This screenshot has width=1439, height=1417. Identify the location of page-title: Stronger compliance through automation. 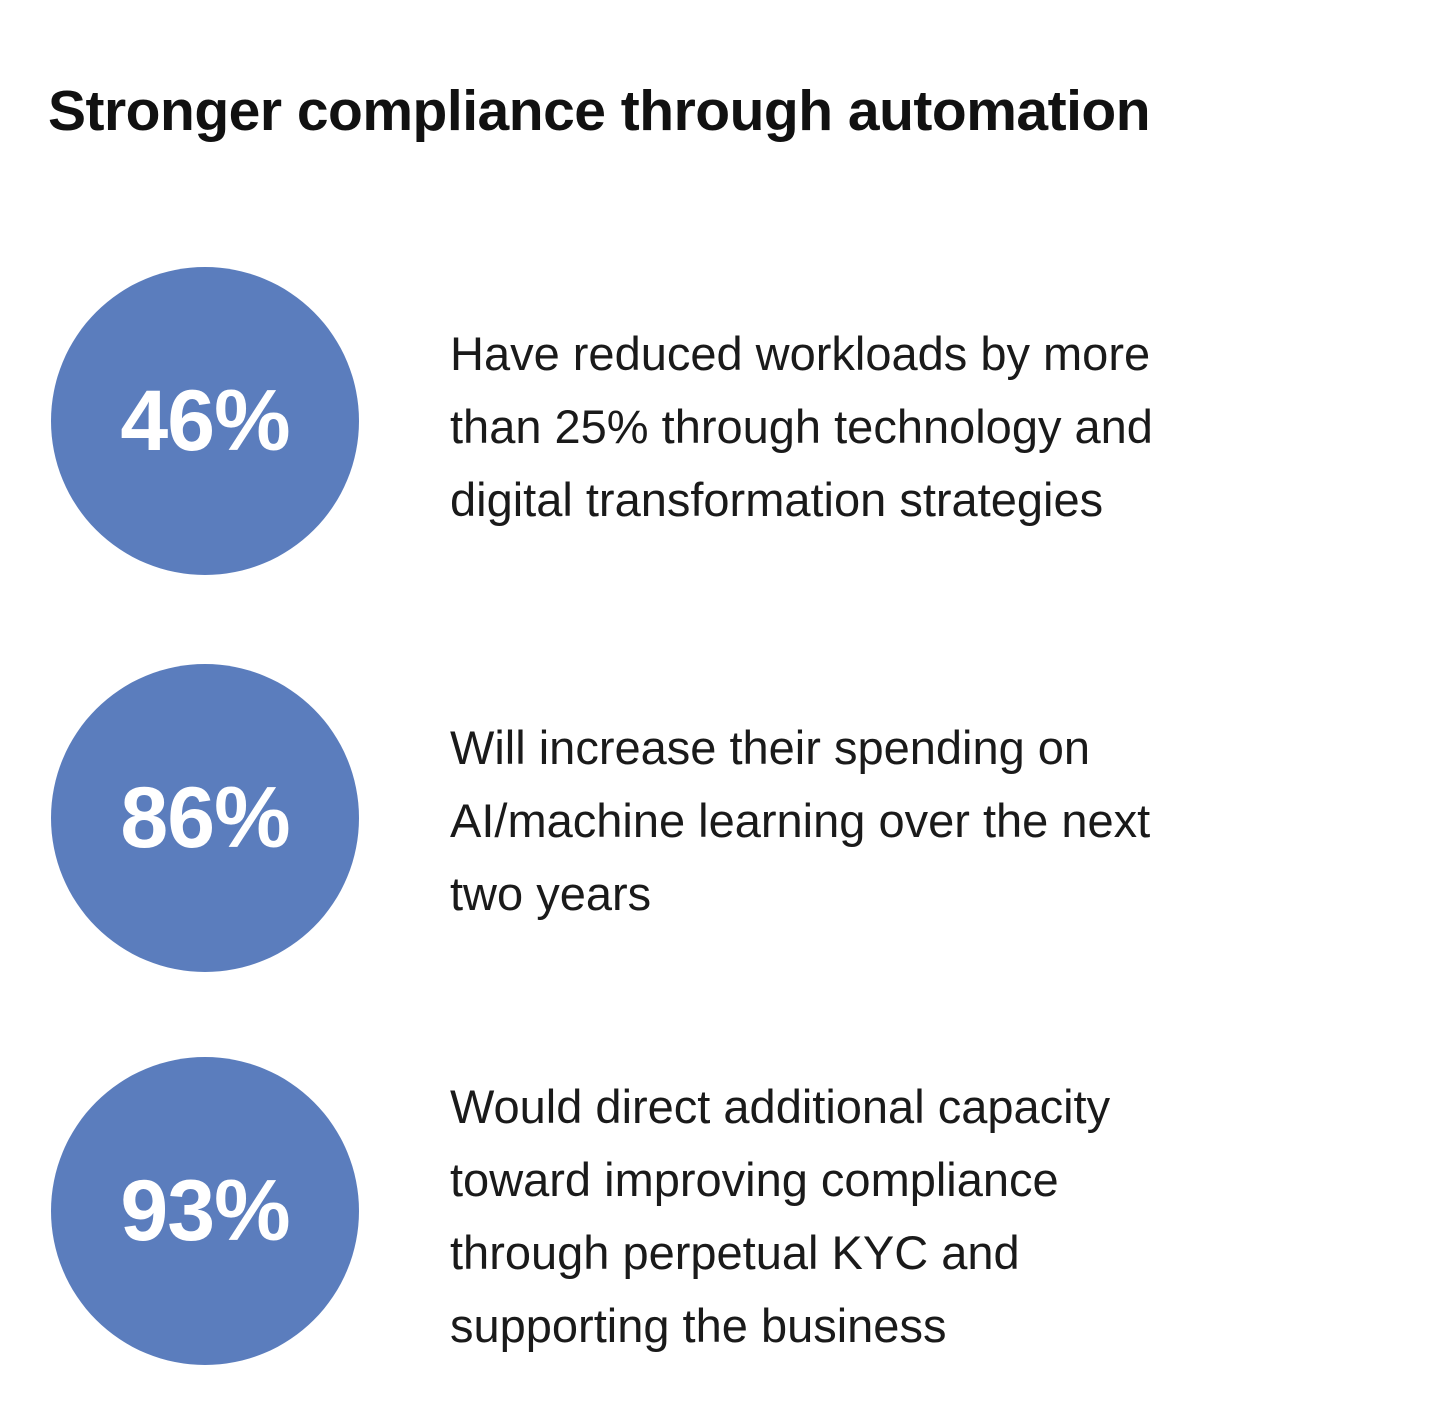
(599, 111).